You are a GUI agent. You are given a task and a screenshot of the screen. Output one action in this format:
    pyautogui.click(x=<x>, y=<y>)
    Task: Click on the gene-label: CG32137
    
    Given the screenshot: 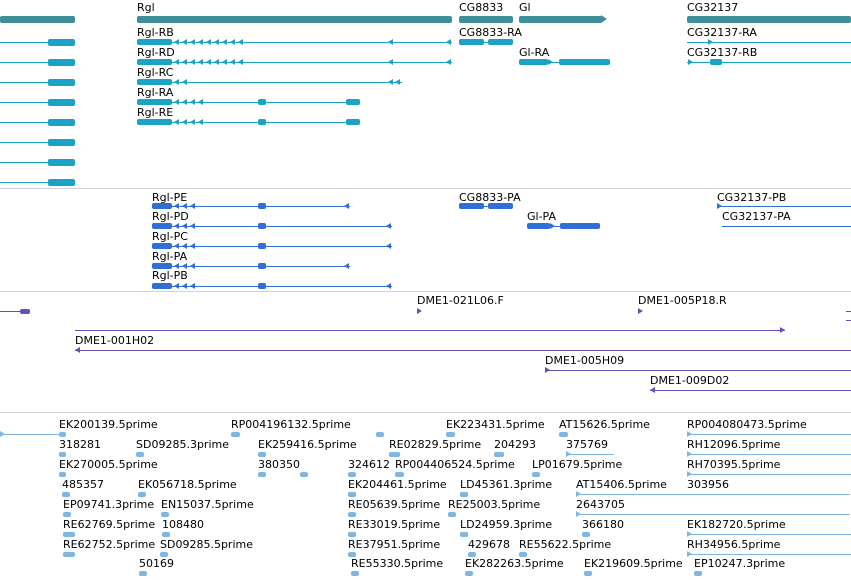 What is the action you would take?
    pyautogui.click(x=713, y=7)
    